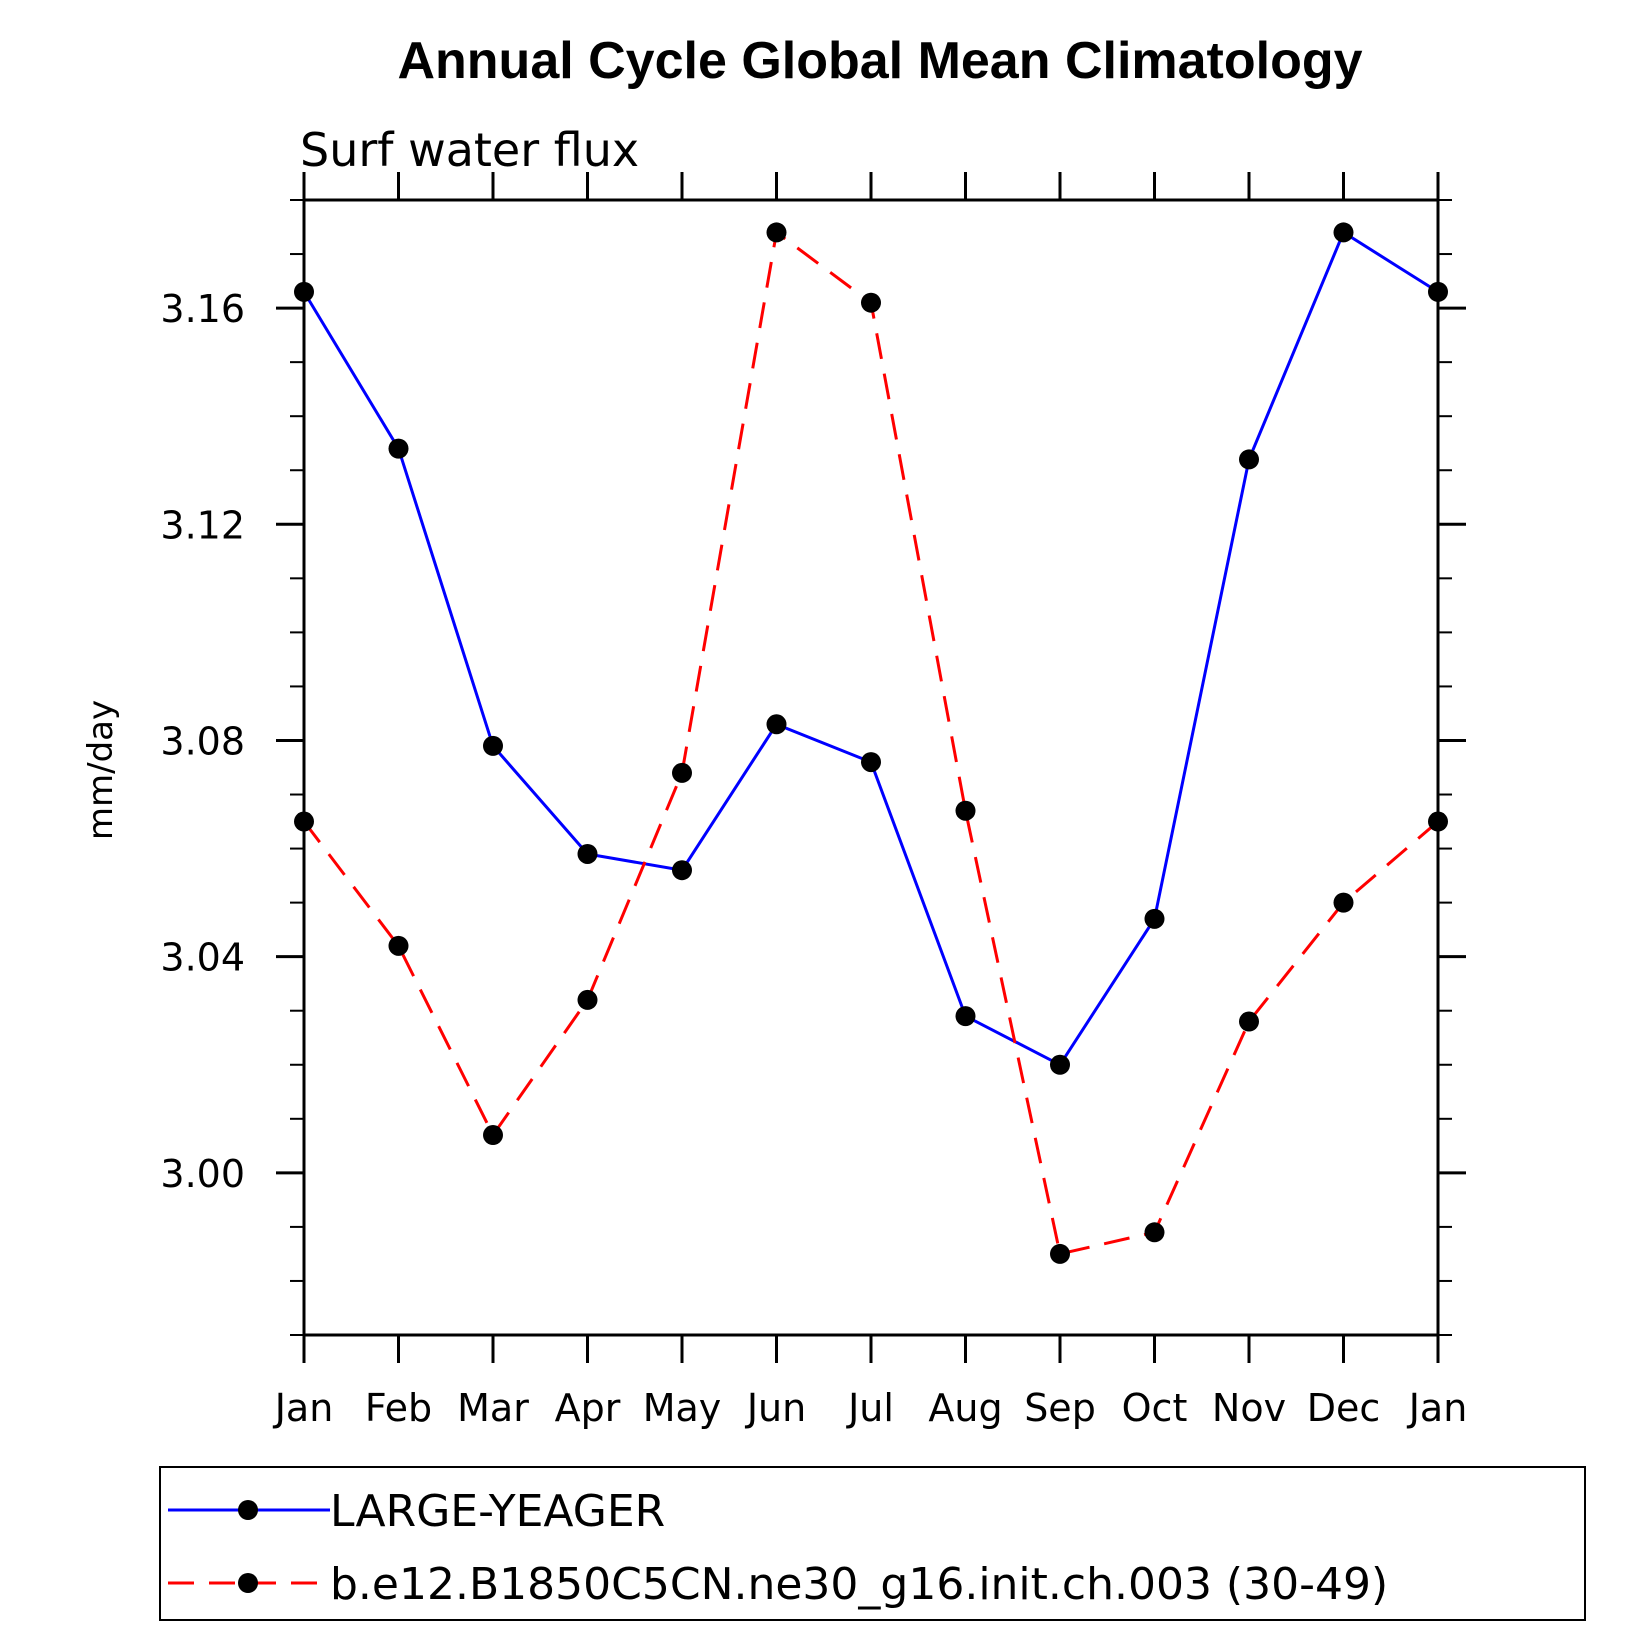 Image resolution: width=1647 pixels, height=1647 pixels. I want to click on x-tick-label: May, so click(682, 1408).